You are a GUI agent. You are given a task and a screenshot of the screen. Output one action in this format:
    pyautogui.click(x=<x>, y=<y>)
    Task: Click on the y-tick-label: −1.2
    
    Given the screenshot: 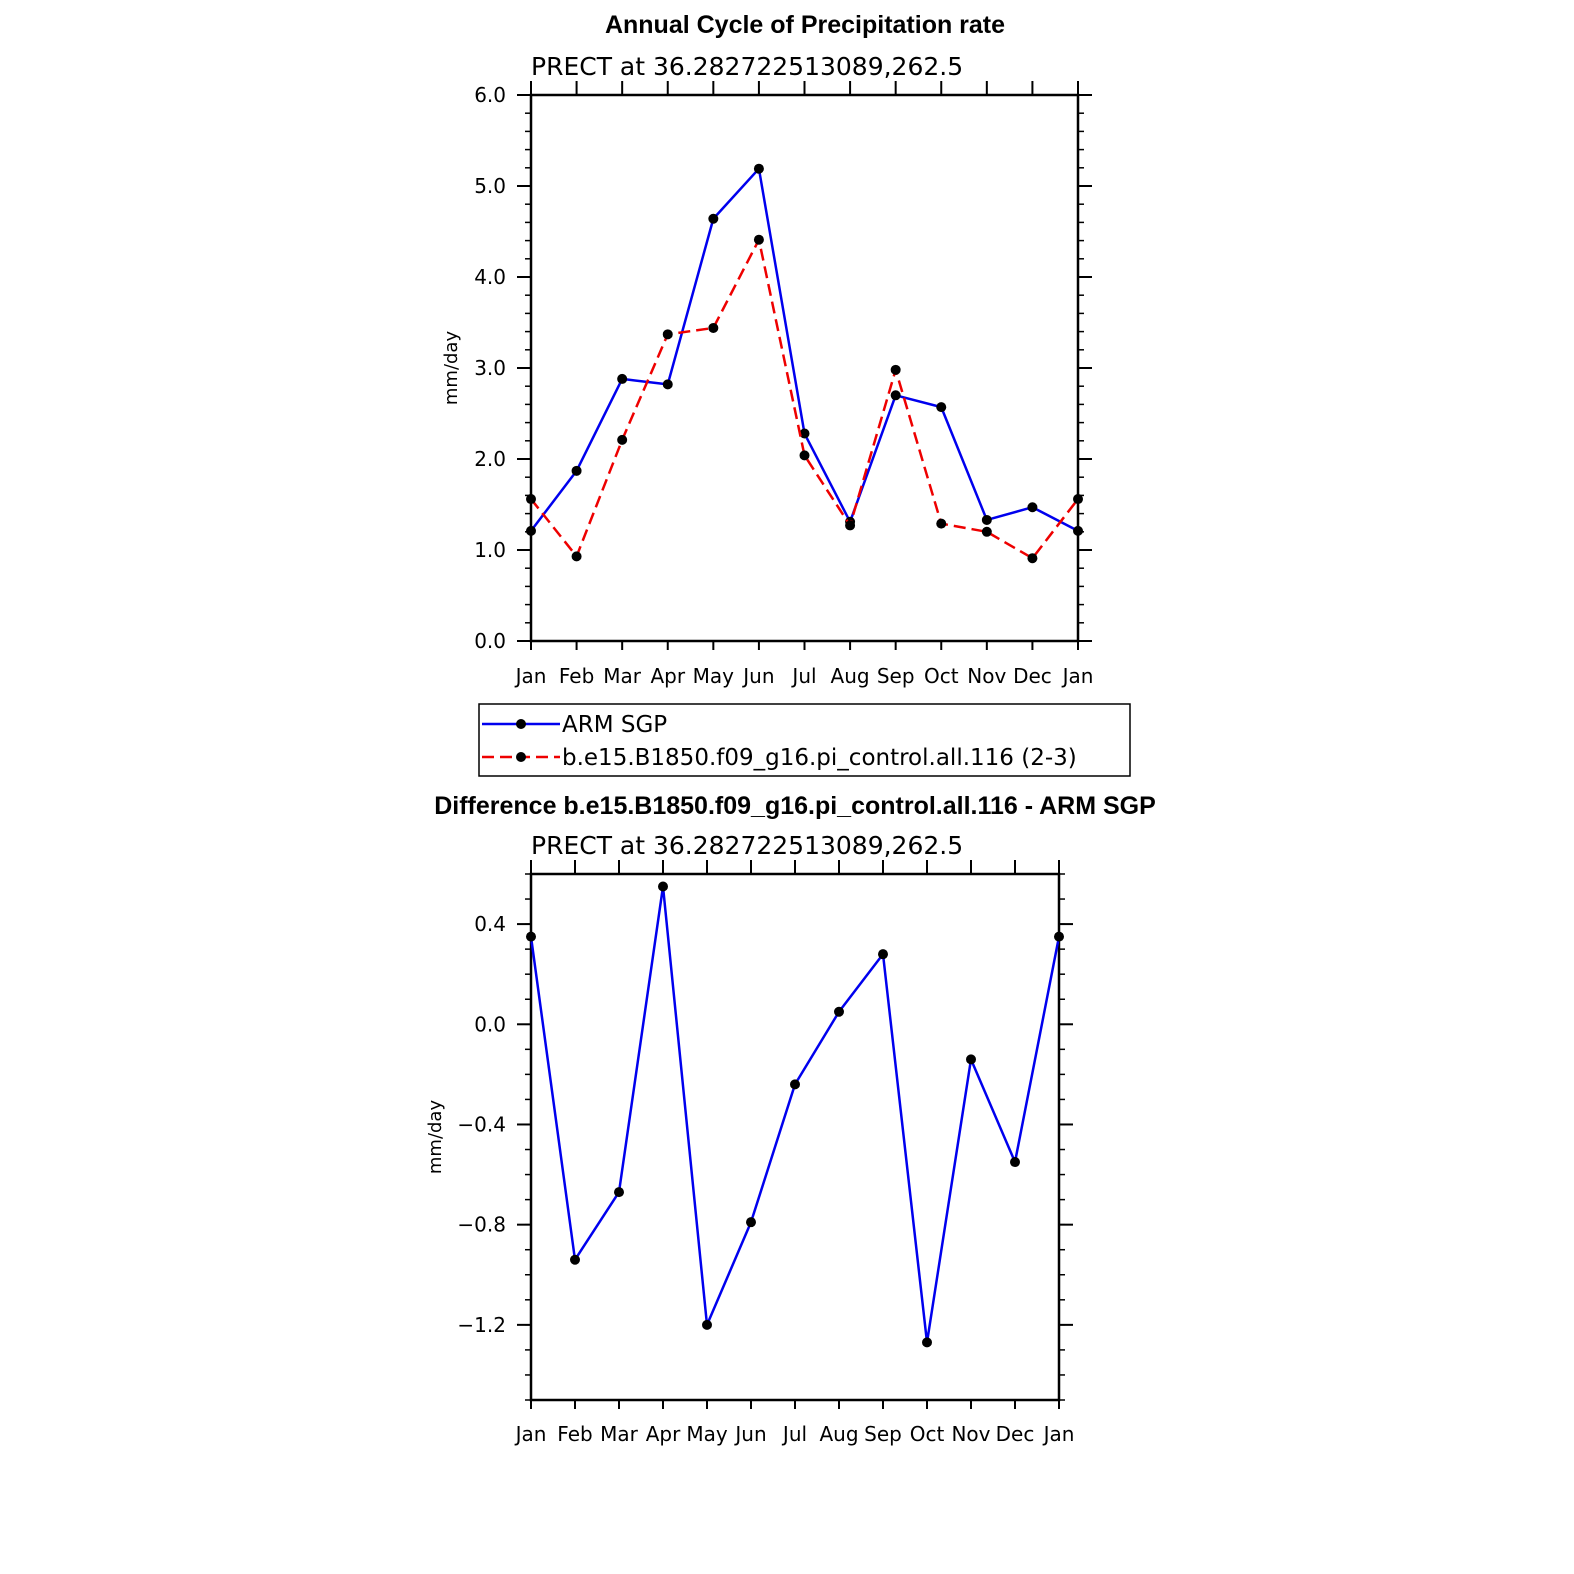 What is the action you would take?
    pyautogui.click(x=481, y=1325)
    